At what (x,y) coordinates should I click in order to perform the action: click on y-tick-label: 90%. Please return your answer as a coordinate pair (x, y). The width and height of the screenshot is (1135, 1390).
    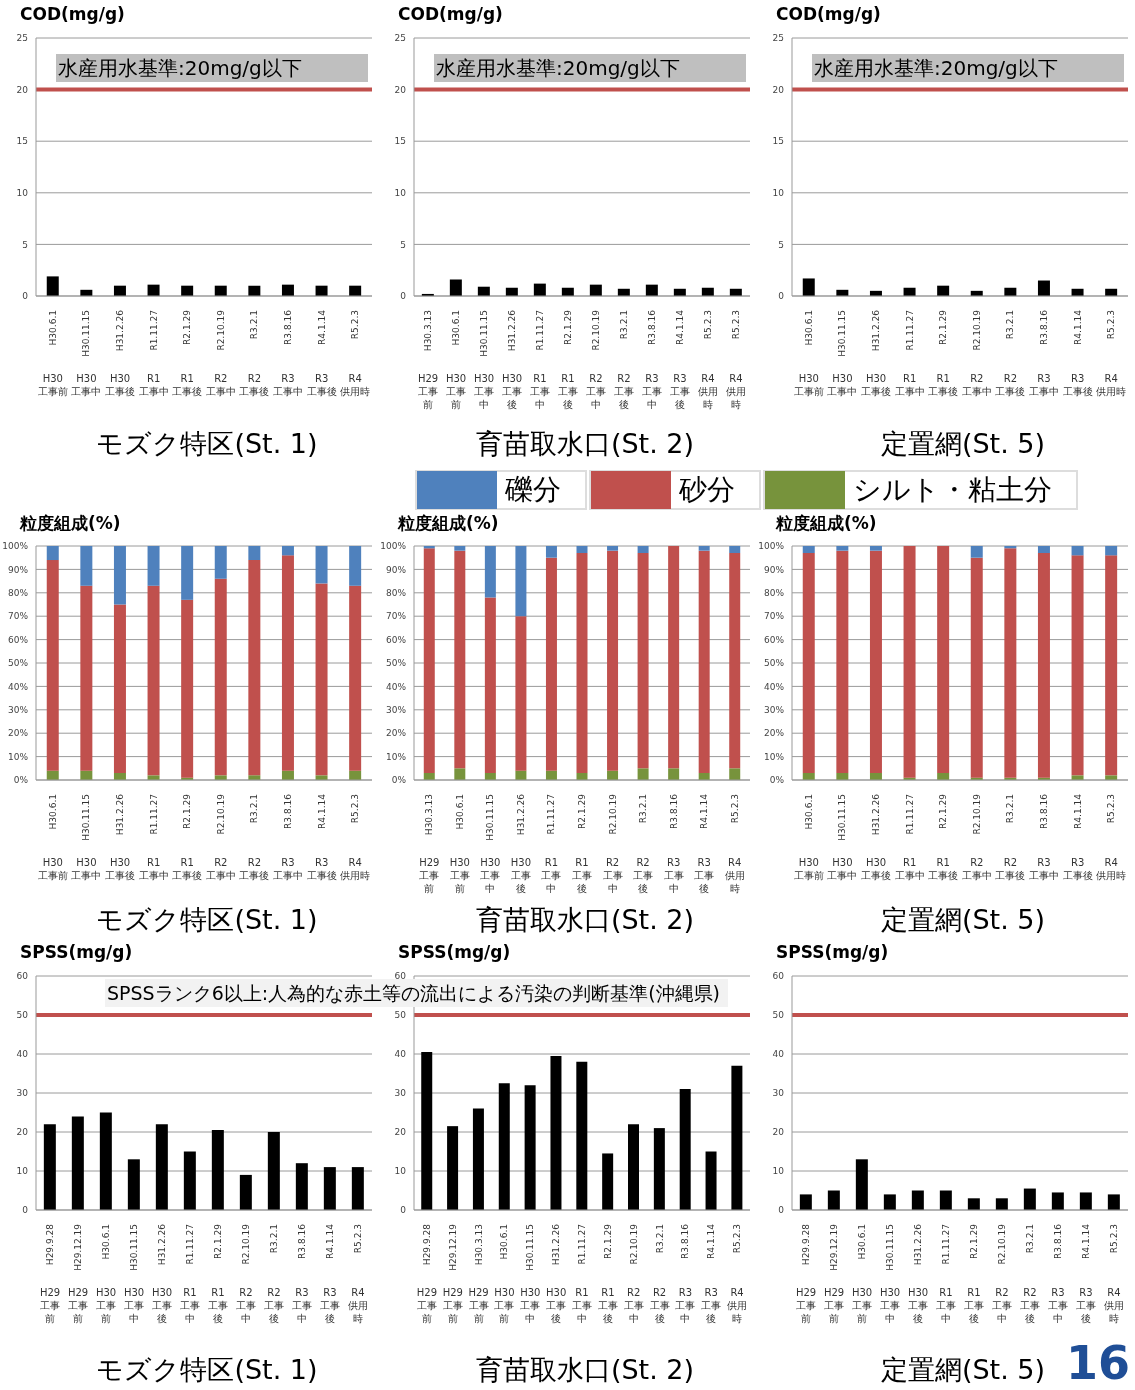
    Looking at the image, I should click on (18, 569).